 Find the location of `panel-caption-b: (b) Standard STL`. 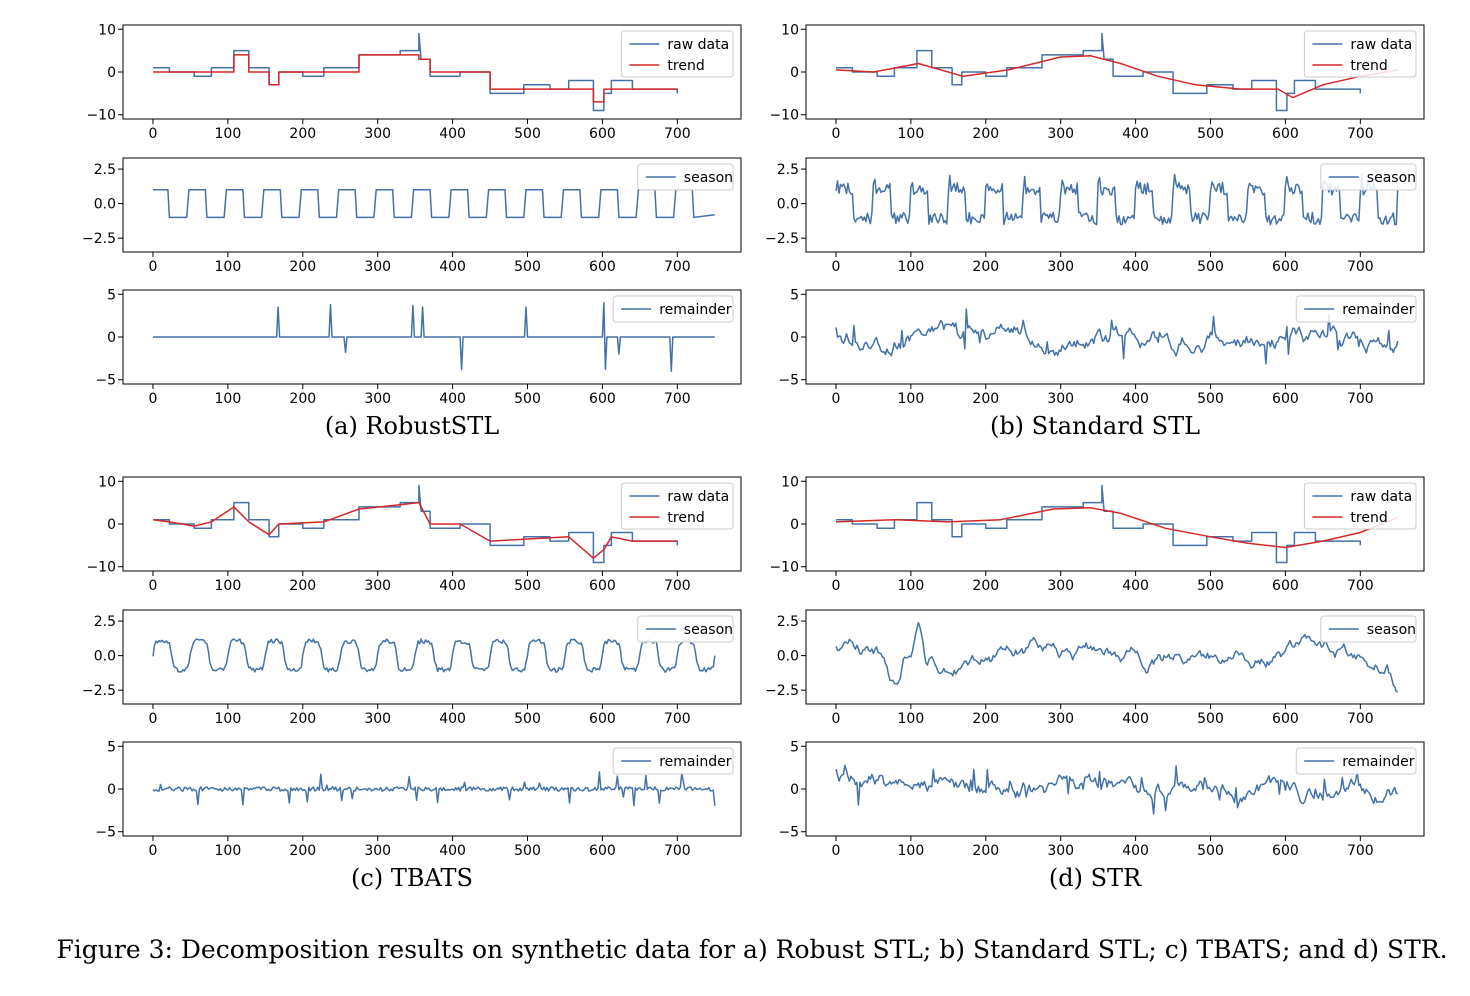

panel-caption-b: (b) Standard STL is located at coordinates (1095, 426).